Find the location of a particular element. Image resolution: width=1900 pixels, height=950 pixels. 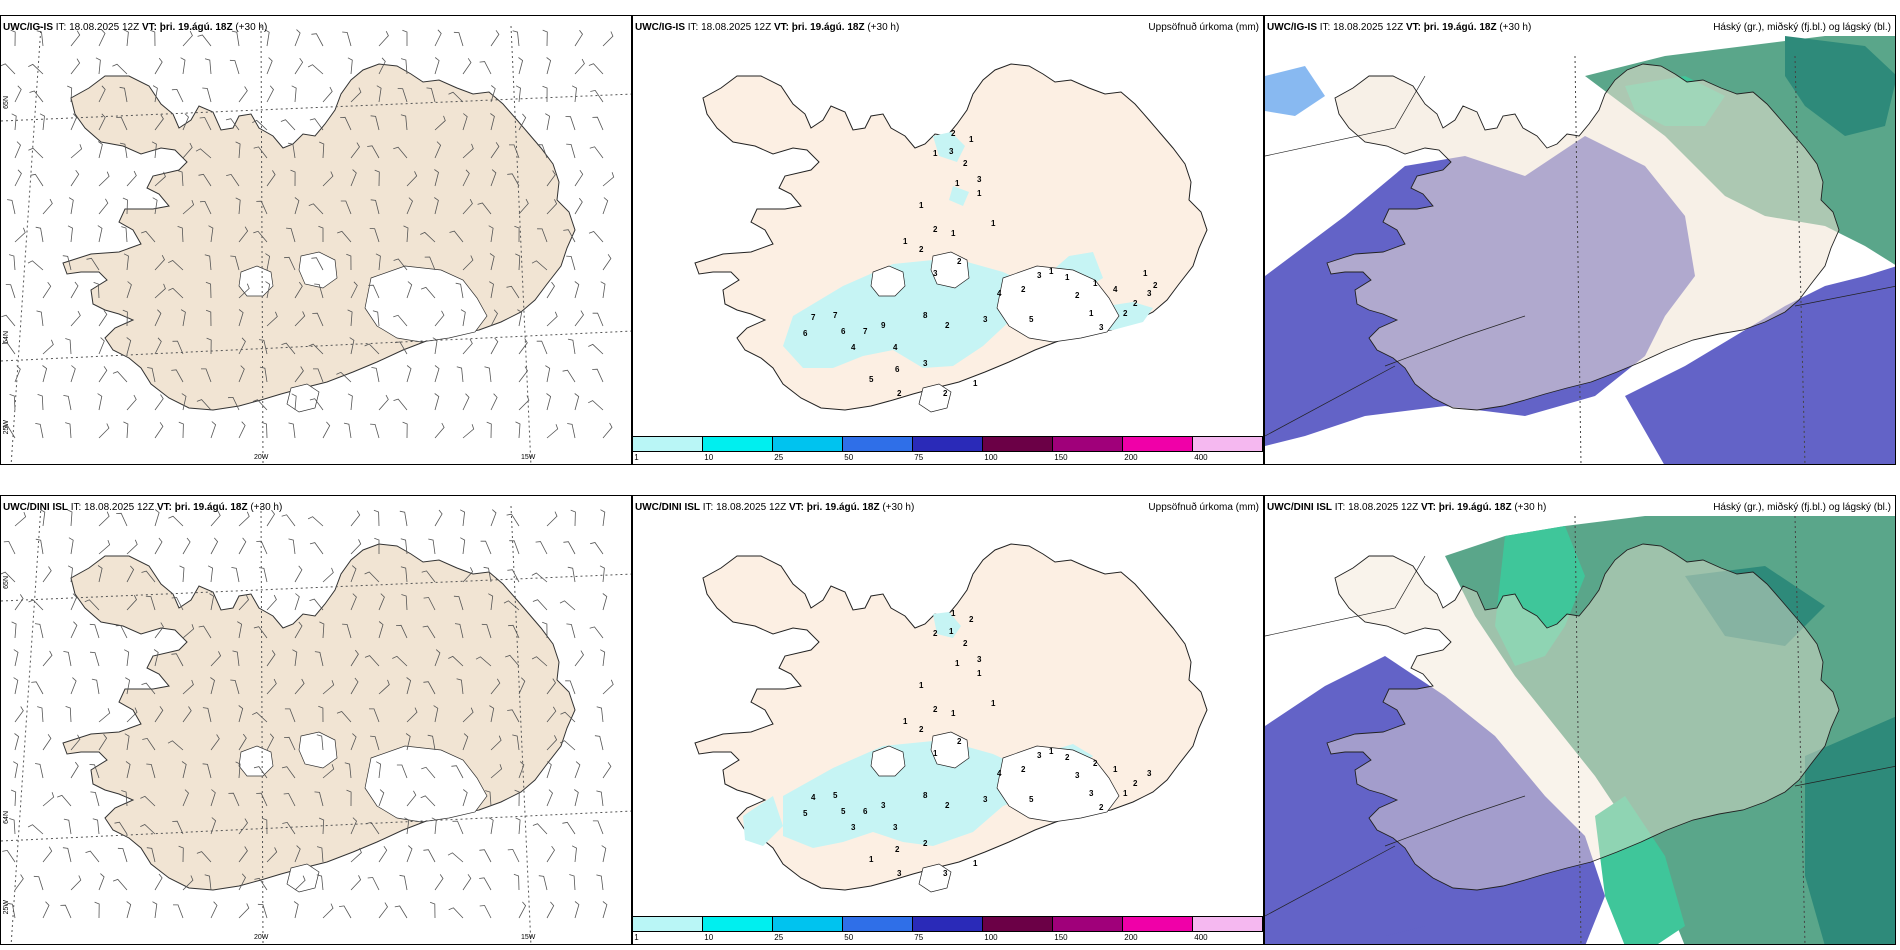

init-time: IT: 18.08.2025 12Z is located at coordinates (1376, 507).